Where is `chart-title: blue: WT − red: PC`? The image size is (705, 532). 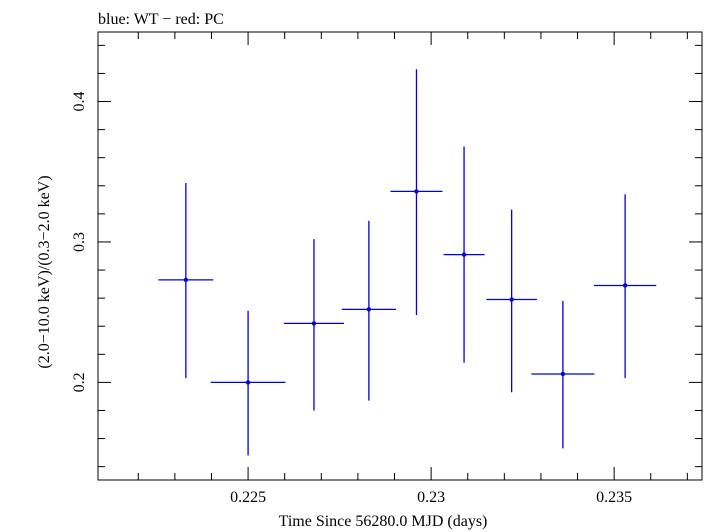
chart-title: blue: WT − red: PC is located at coordinates (161, 19).